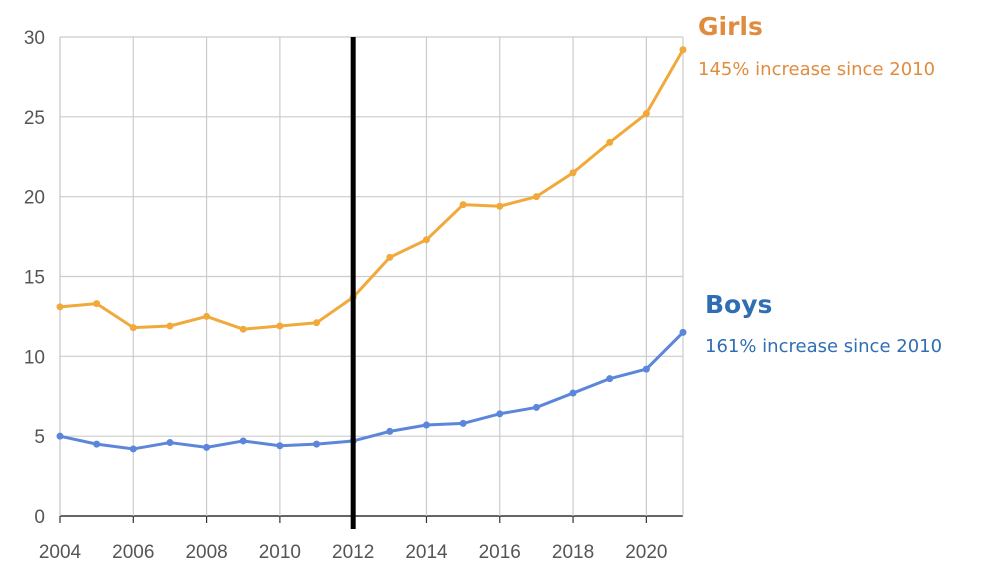 Image resolution: width=995 pixels, height=588 pixels. I want to click on x-tick-label: 2004, so click(60, 552).